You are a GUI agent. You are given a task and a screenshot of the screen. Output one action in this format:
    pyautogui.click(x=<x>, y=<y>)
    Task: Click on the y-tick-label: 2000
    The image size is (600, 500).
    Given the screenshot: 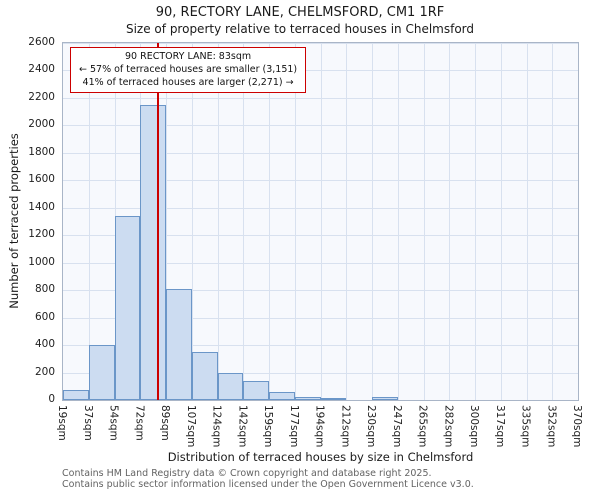 What is the action you would take?
    pyautogui.click(x=41, y=124)
    